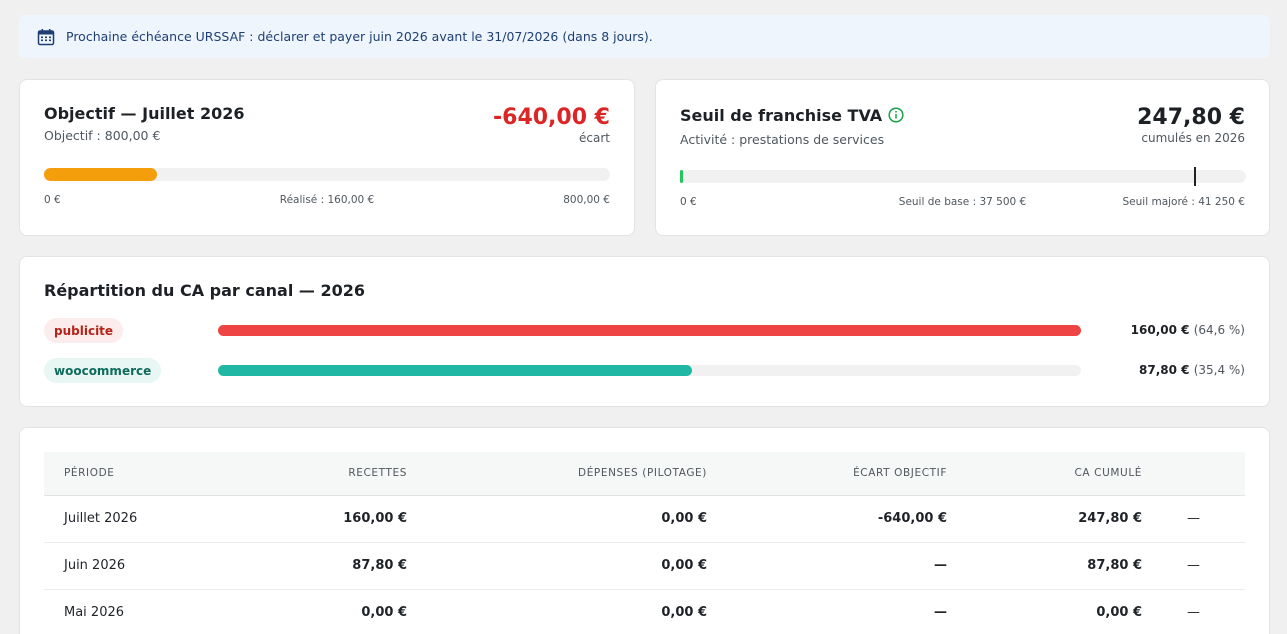  Describe the element at coordinates (782, 139) in the screenshot. I see `tva-subtitle: Activité : prestations de services` at that location.